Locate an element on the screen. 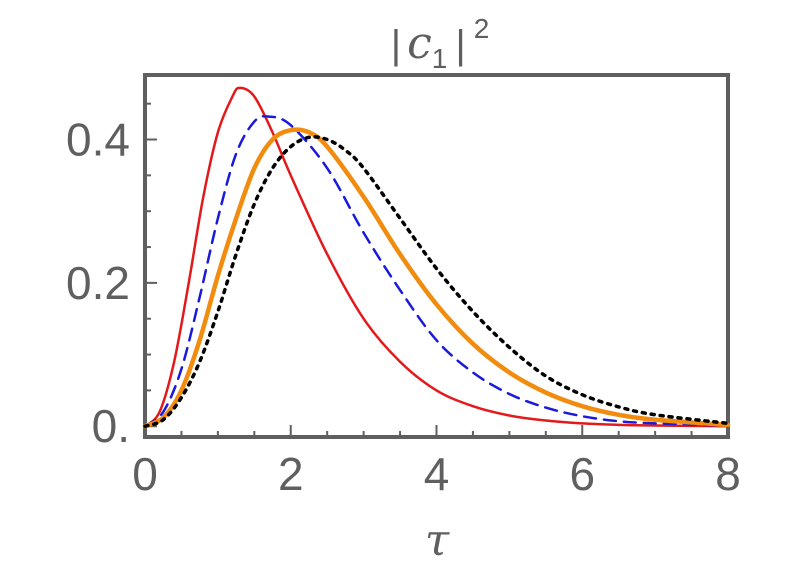  x-tick-label: 2 is located at coordinates (291, 474).